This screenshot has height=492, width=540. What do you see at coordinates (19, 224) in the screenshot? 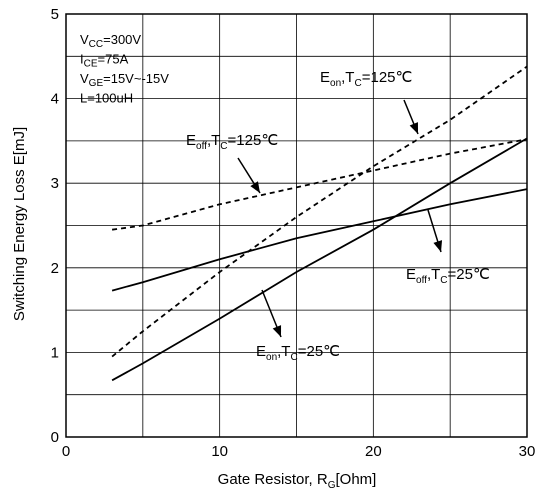
I see `y-axis-label: Switching Energy Loss E[mJ]` at bounding box center [19, 224].